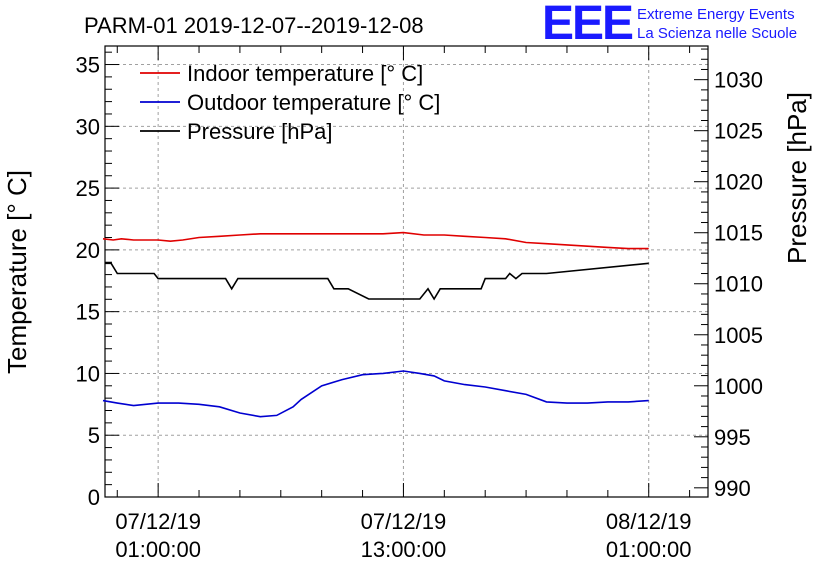  Describe the element at coordinates (260, 131) in the screenshot. I see `legend-label: Pressure [hPa]` at that location.